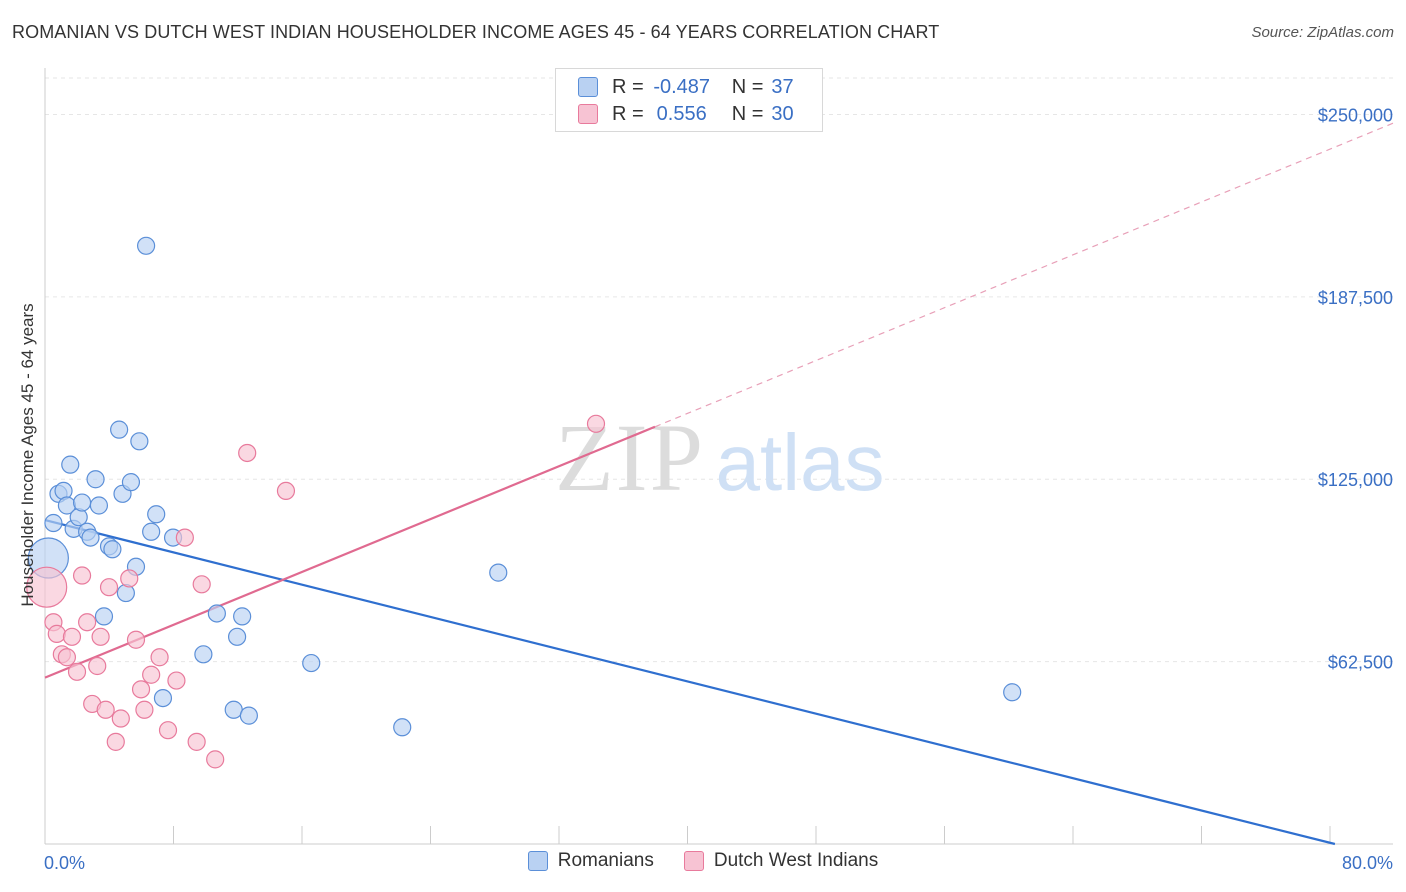 The height and width of the screenshot is (892, 1406). What do you see at coordinates (782, 86) in the screenshot?
I see `legend-n-value: 37` at bounding box center [782, 86].